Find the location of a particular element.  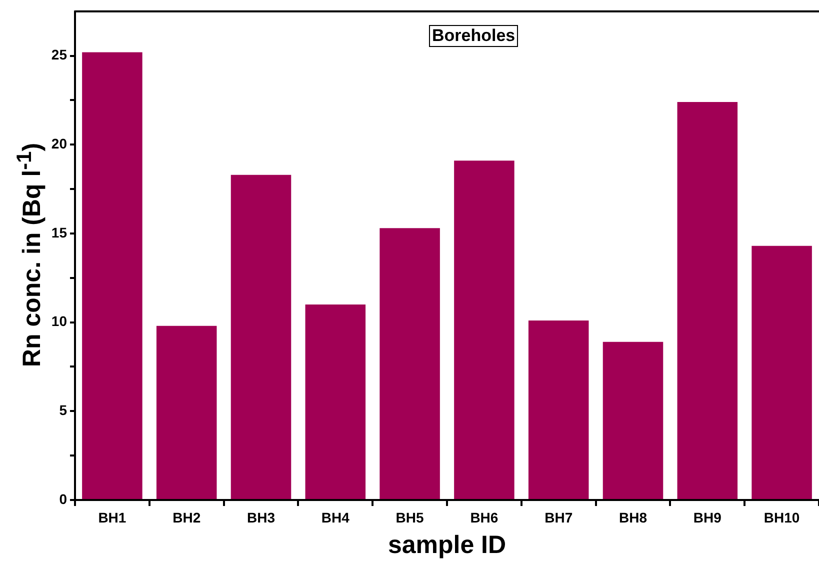

x-tick-label: BH1 is located at coordinates (112, 517).